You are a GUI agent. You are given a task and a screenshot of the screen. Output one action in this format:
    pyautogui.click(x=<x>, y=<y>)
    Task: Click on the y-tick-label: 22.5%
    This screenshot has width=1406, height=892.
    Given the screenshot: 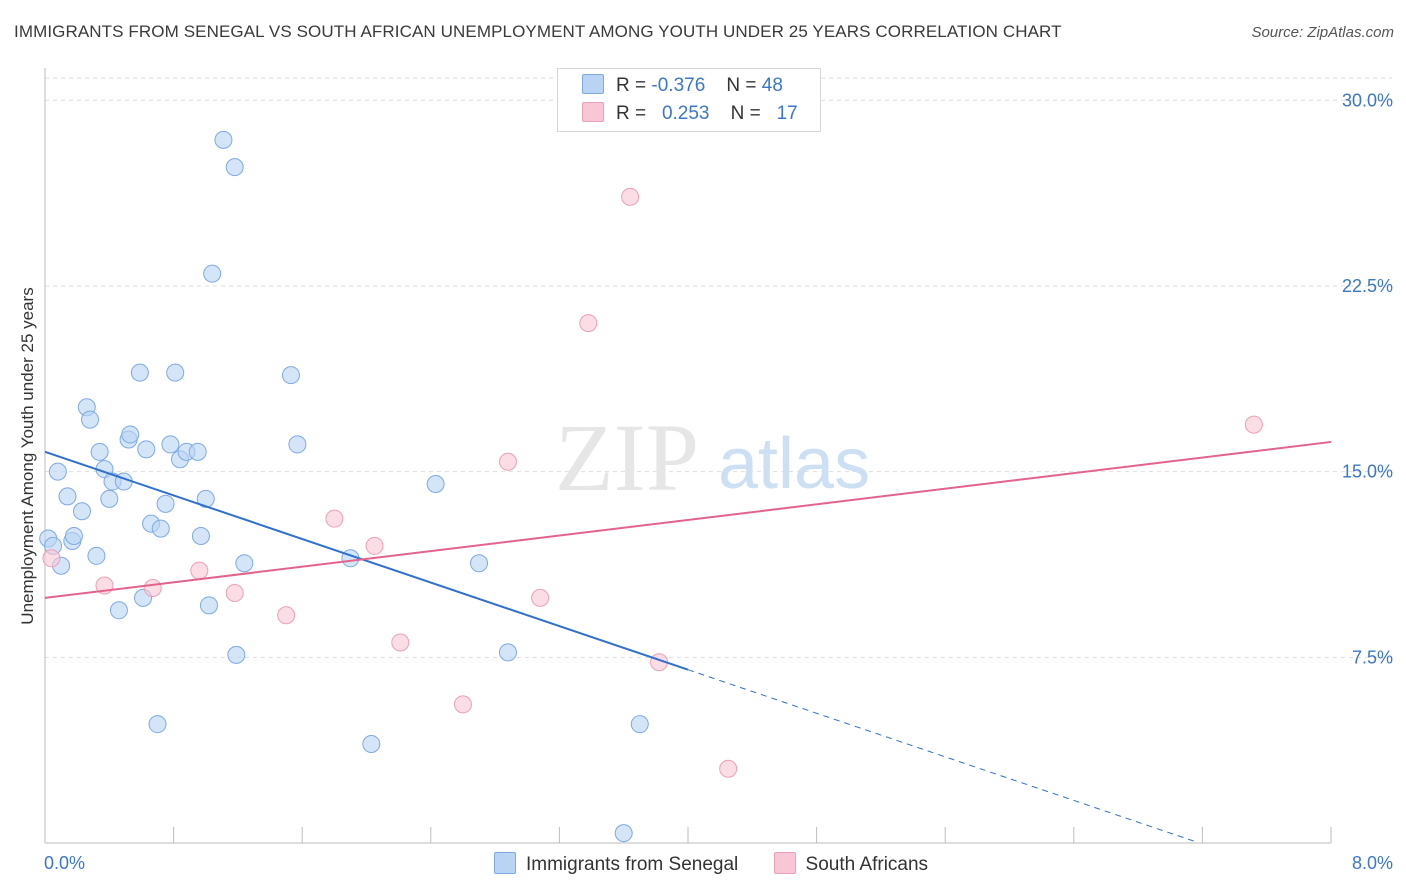 What is the action you would take?
    pyautogui.click(x=1367, y=286)
    